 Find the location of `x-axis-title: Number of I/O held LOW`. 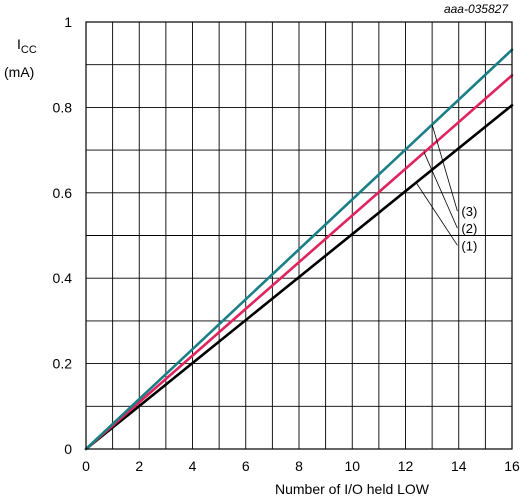

x-axis-title: Number of I/O held LOW is located at coordinates (352, 489).